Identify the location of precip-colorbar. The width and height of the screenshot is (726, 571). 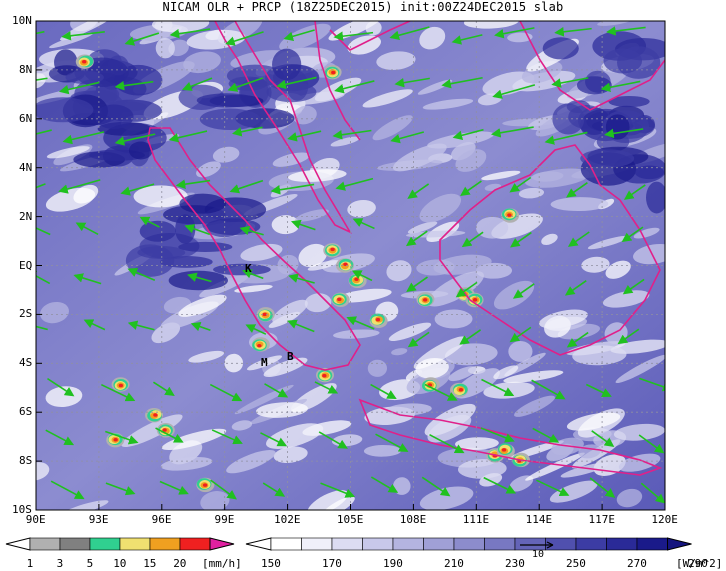
(120, 544).